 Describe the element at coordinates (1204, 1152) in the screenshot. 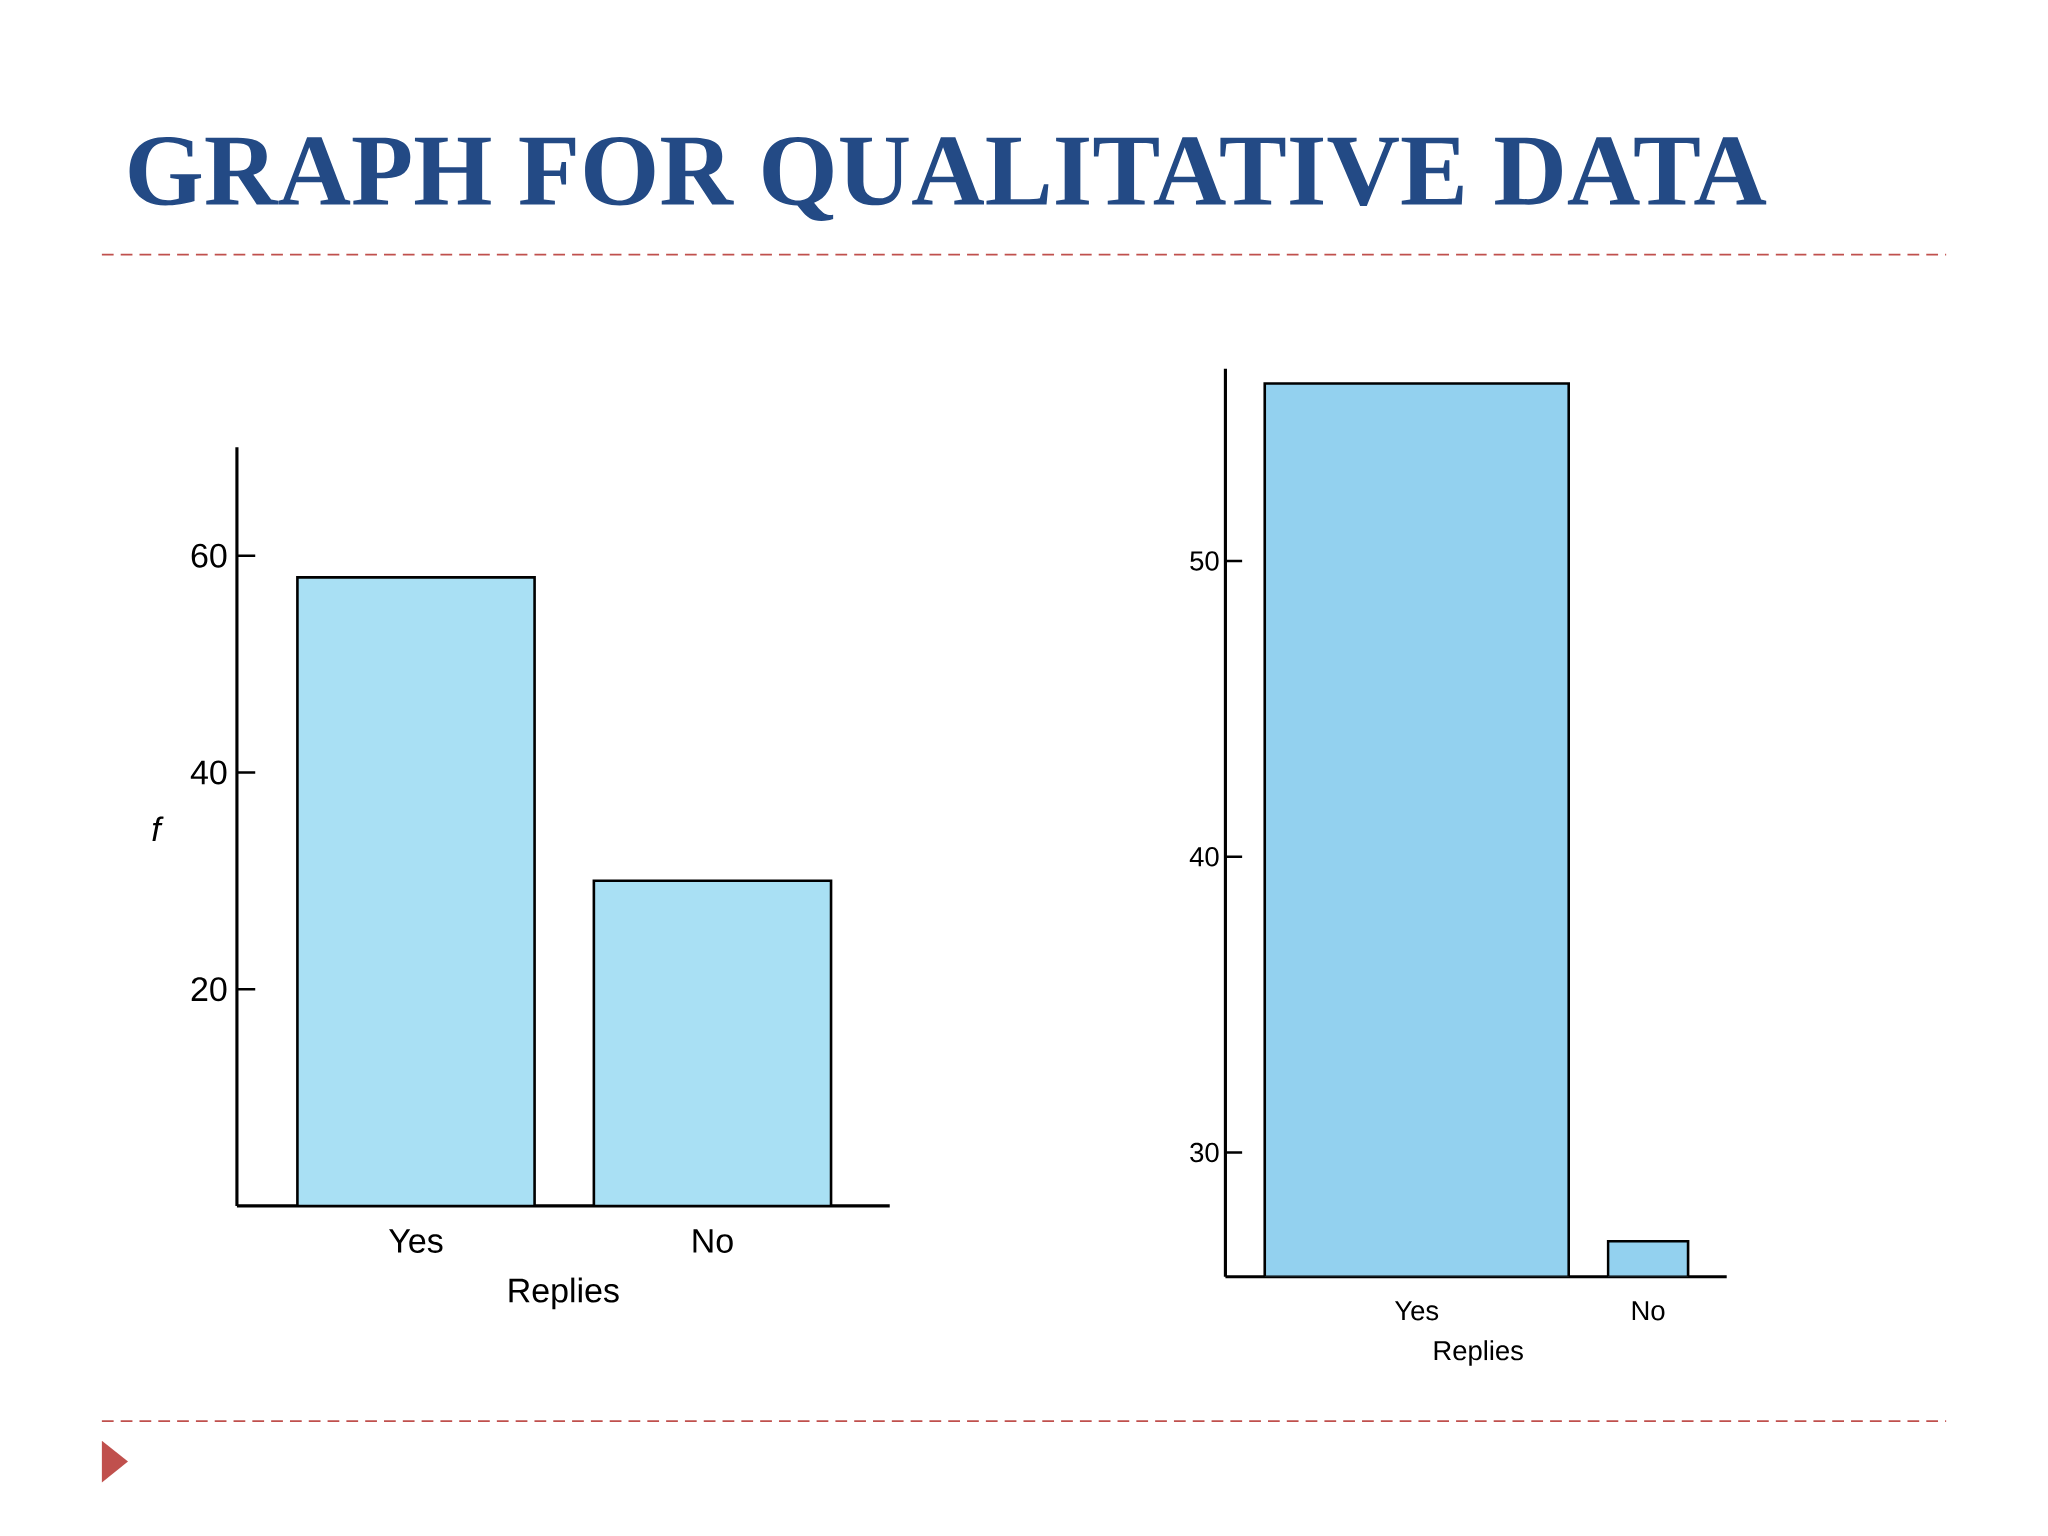

I see `y-tick-label: 30` at that location.